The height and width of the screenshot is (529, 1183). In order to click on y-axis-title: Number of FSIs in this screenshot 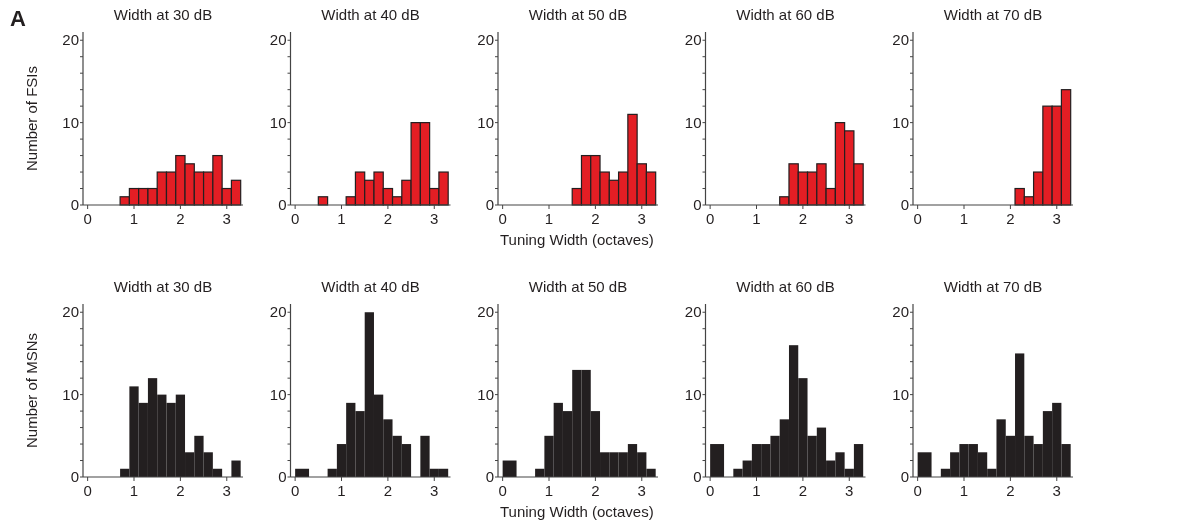, I will do `click(31, 118)`.